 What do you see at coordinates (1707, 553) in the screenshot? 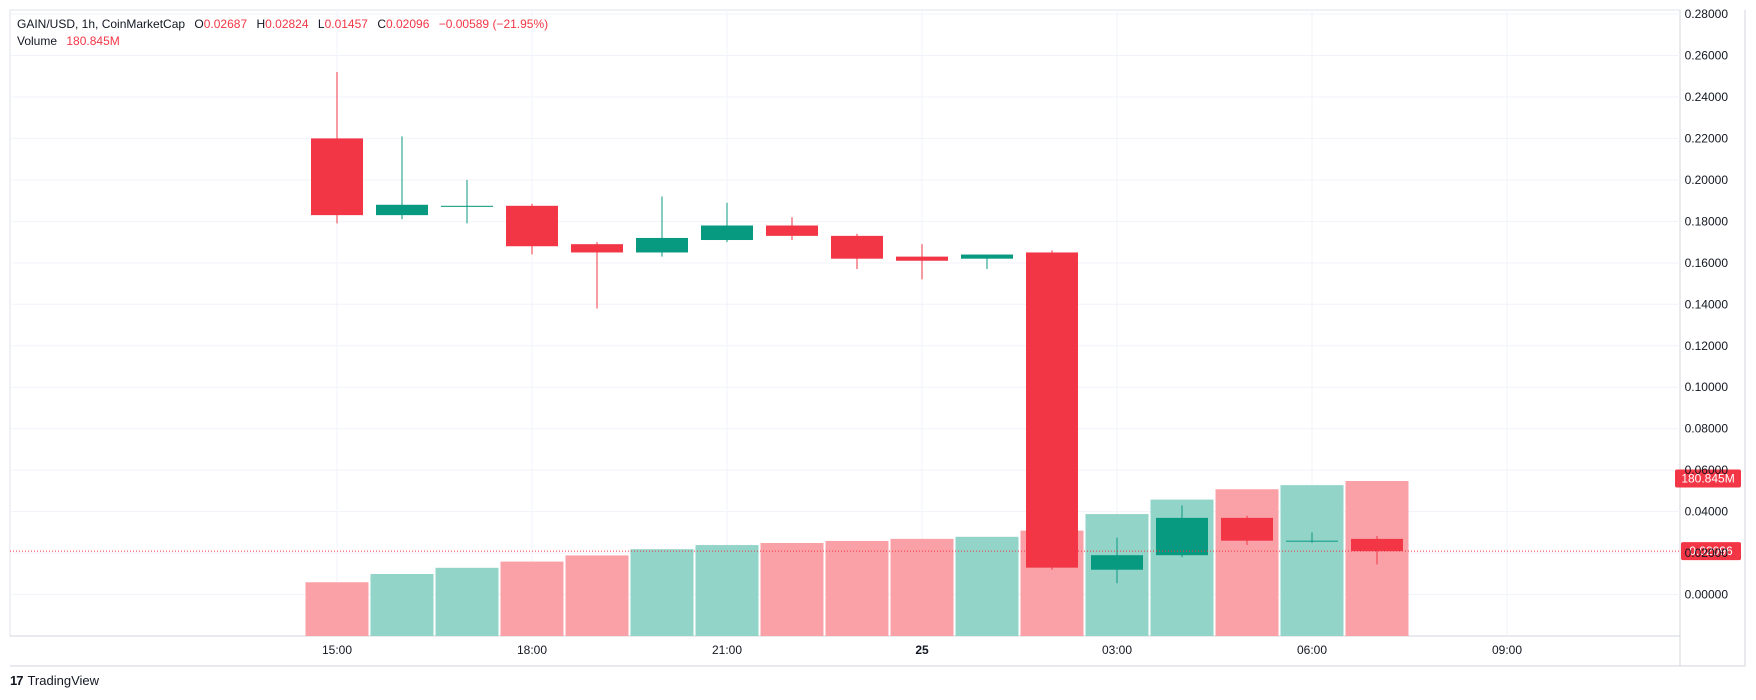
I see `price-tick-label: 0.02000` at bounding box center [1707, 553].